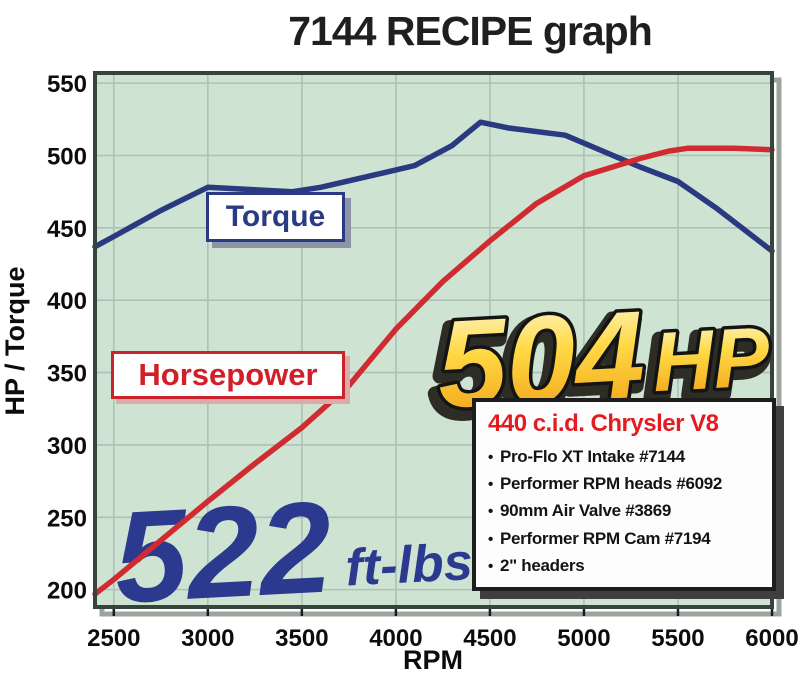 The width and height of the screenshot is (800, 691). What do you see at coordinates (489, 638) in the screenshot?
I see `x-tick-label: 4500` at bounding box center [489, 638].